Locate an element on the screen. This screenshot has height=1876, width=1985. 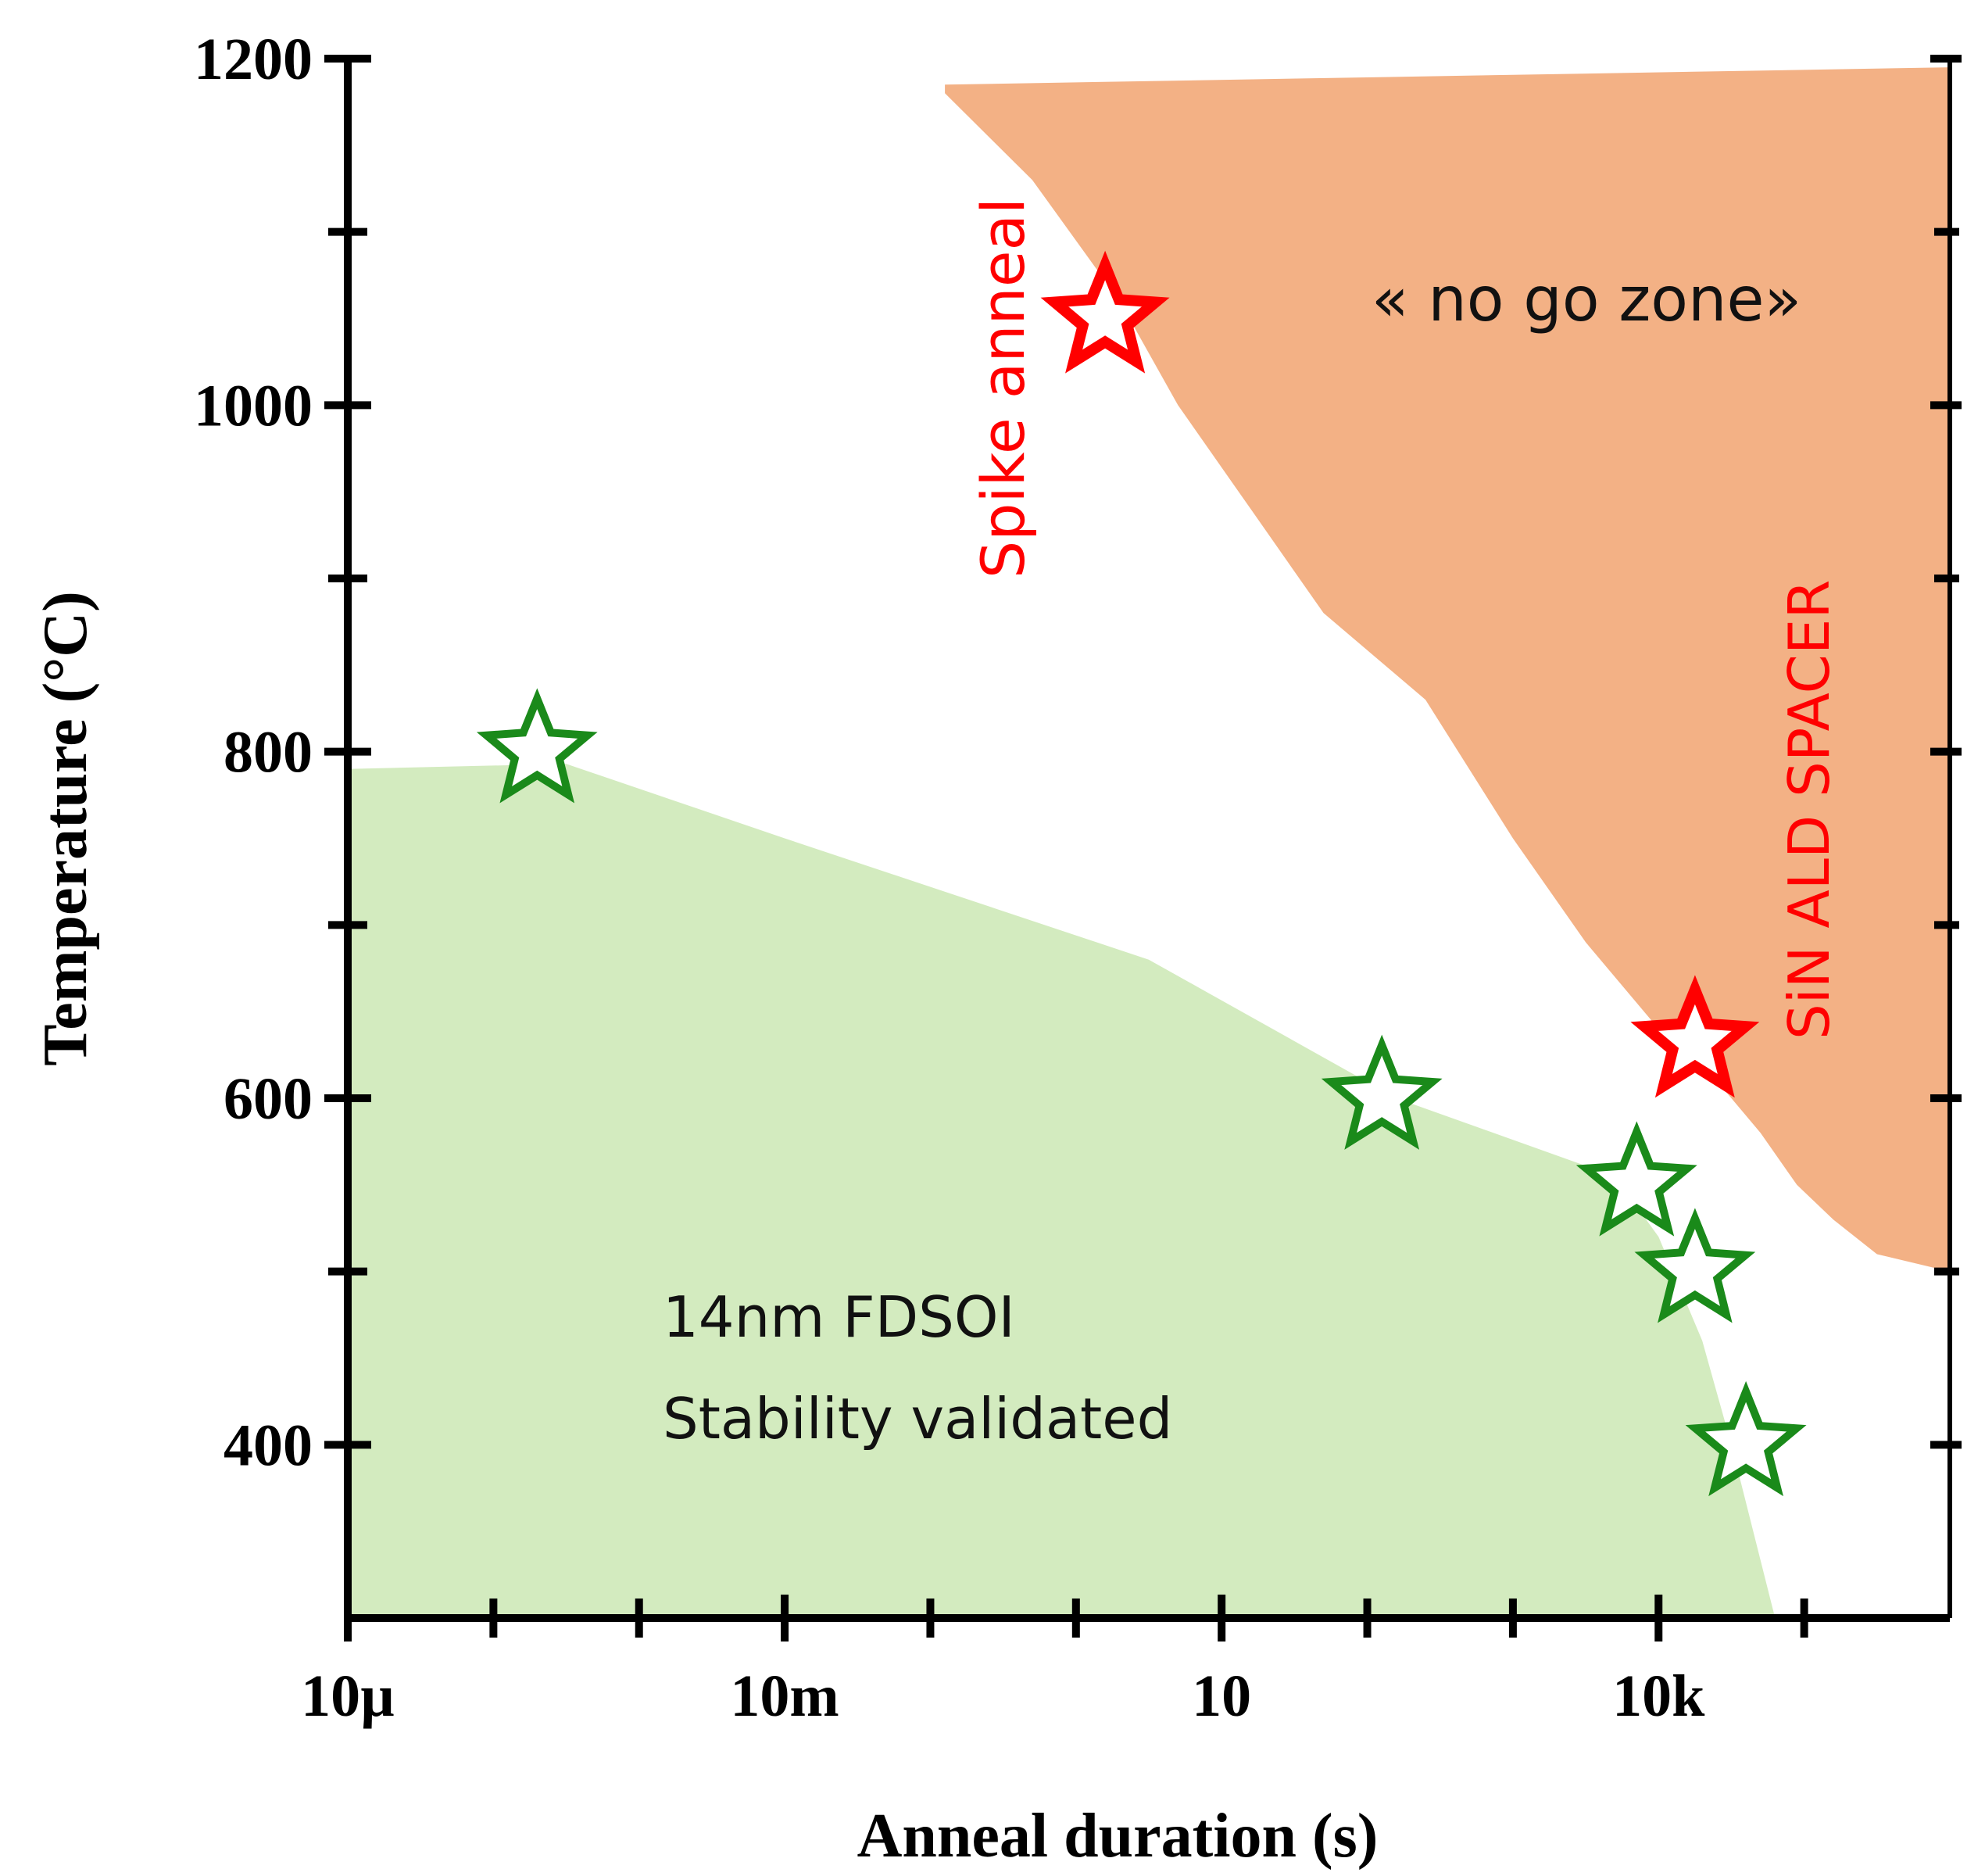
y-tick-label: 1200 is located at coordinates (254, 59).